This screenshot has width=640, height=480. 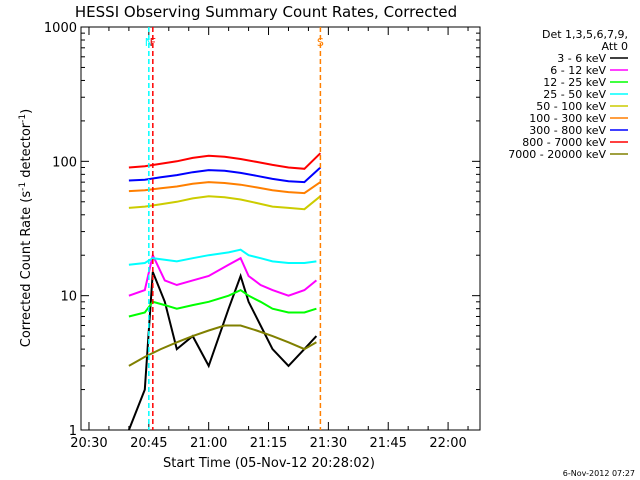 I want to click on y-axis-label-base: Corrected Count Rate (s, so click(x=26, y=269).